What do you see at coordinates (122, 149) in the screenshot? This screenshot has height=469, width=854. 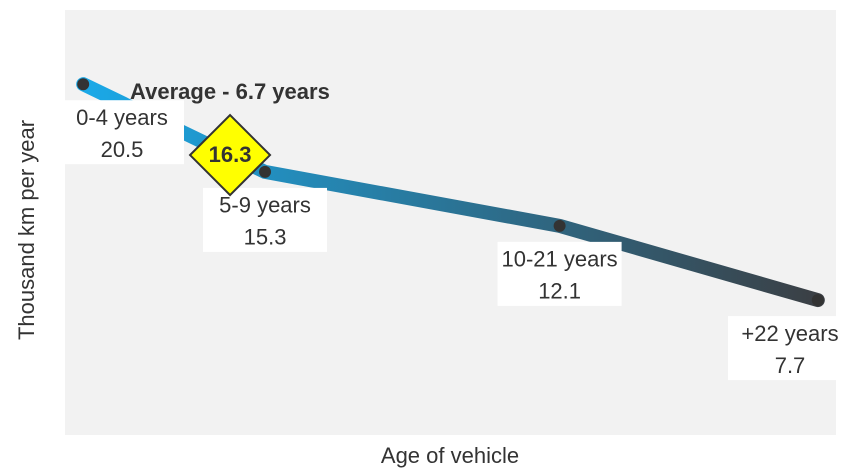 I see `value-label: 20.5` at bounding box center [122, 149].